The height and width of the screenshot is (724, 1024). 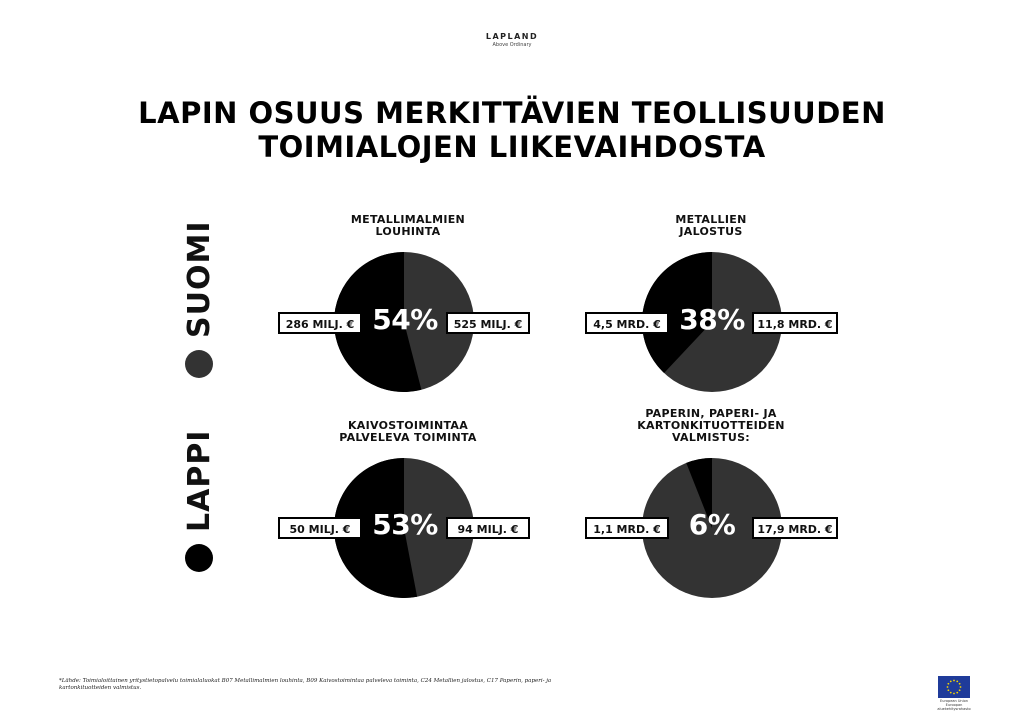 What do you see at coordinates (712, 524) in the screenshot?
I see `chart-4-percent: 6%` at bounding box center [712, 524].